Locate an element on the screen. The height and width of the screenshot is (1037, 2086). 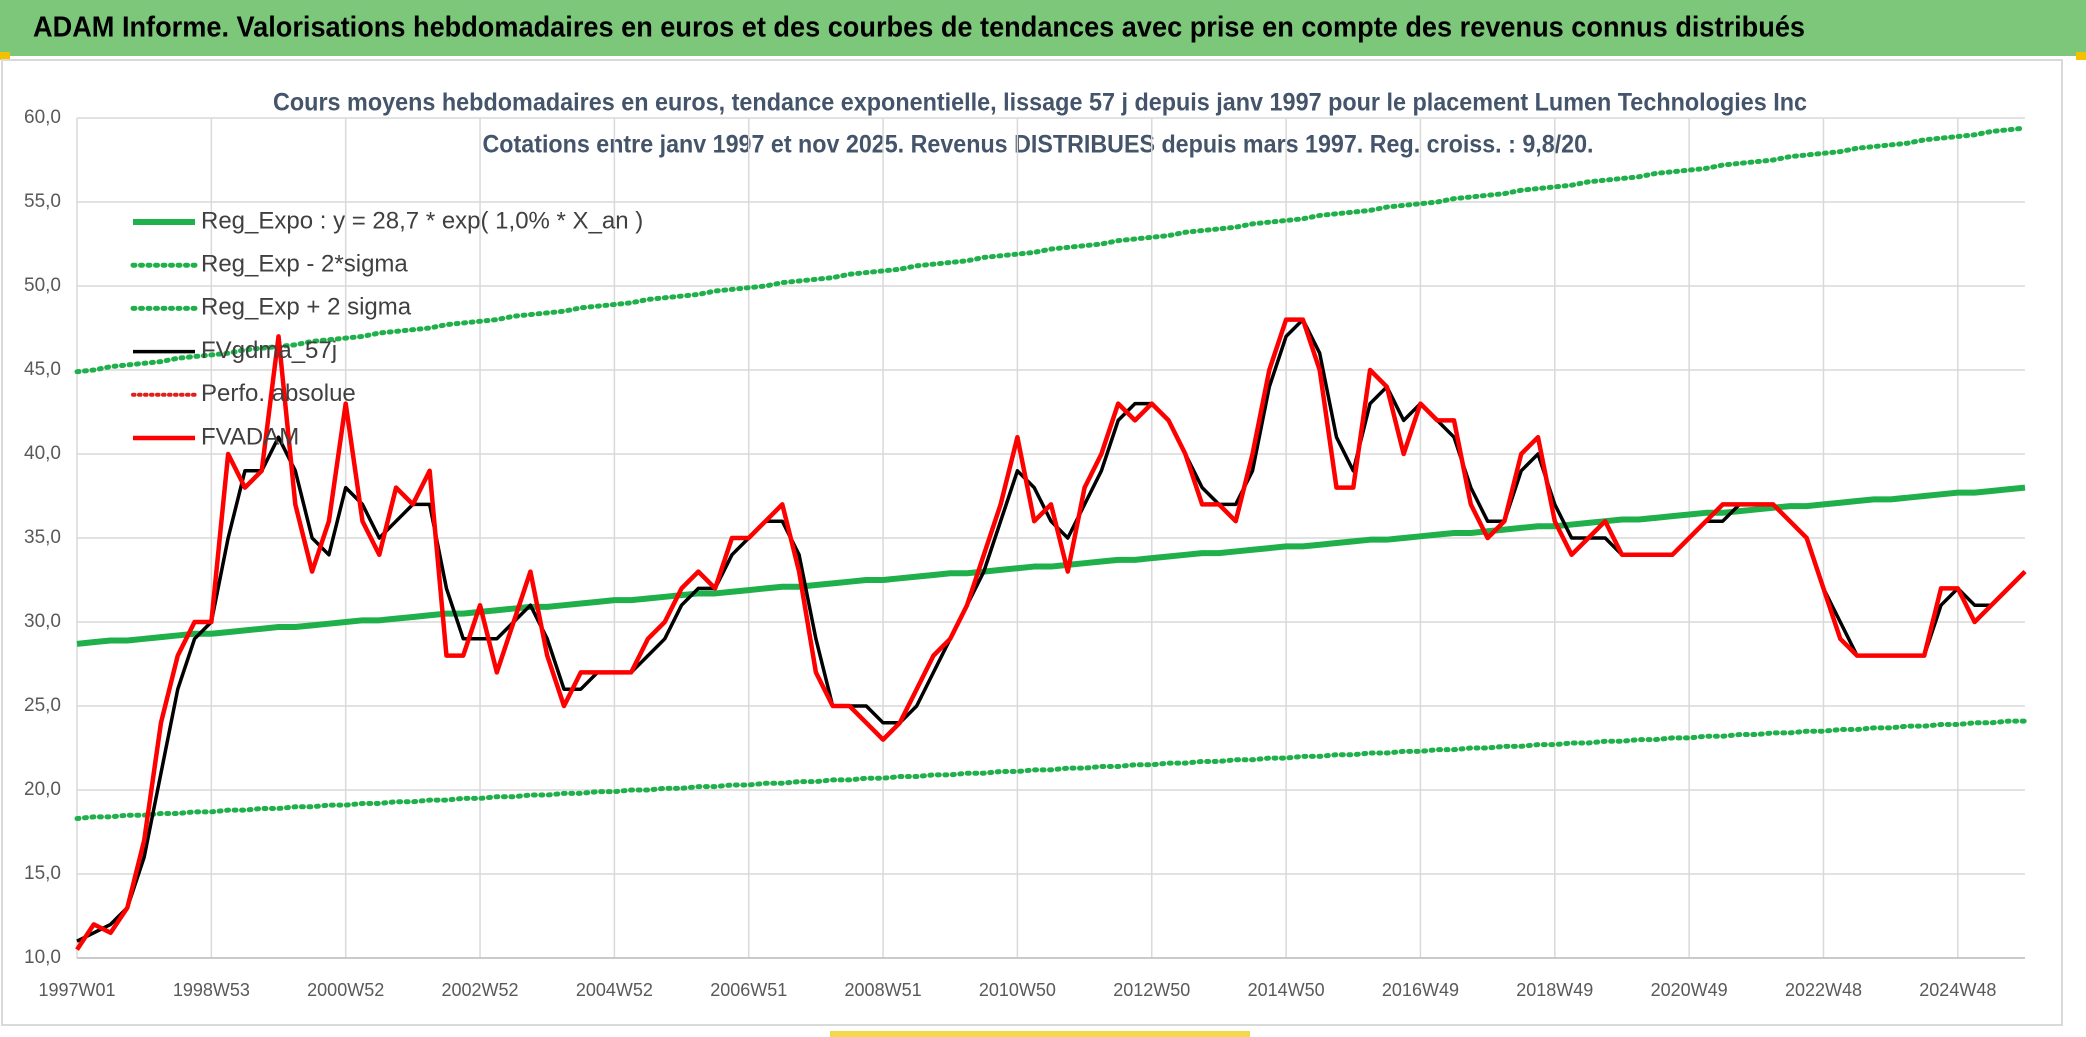
x-tick-label: 2002W52 is located at coordinates (480, 990).